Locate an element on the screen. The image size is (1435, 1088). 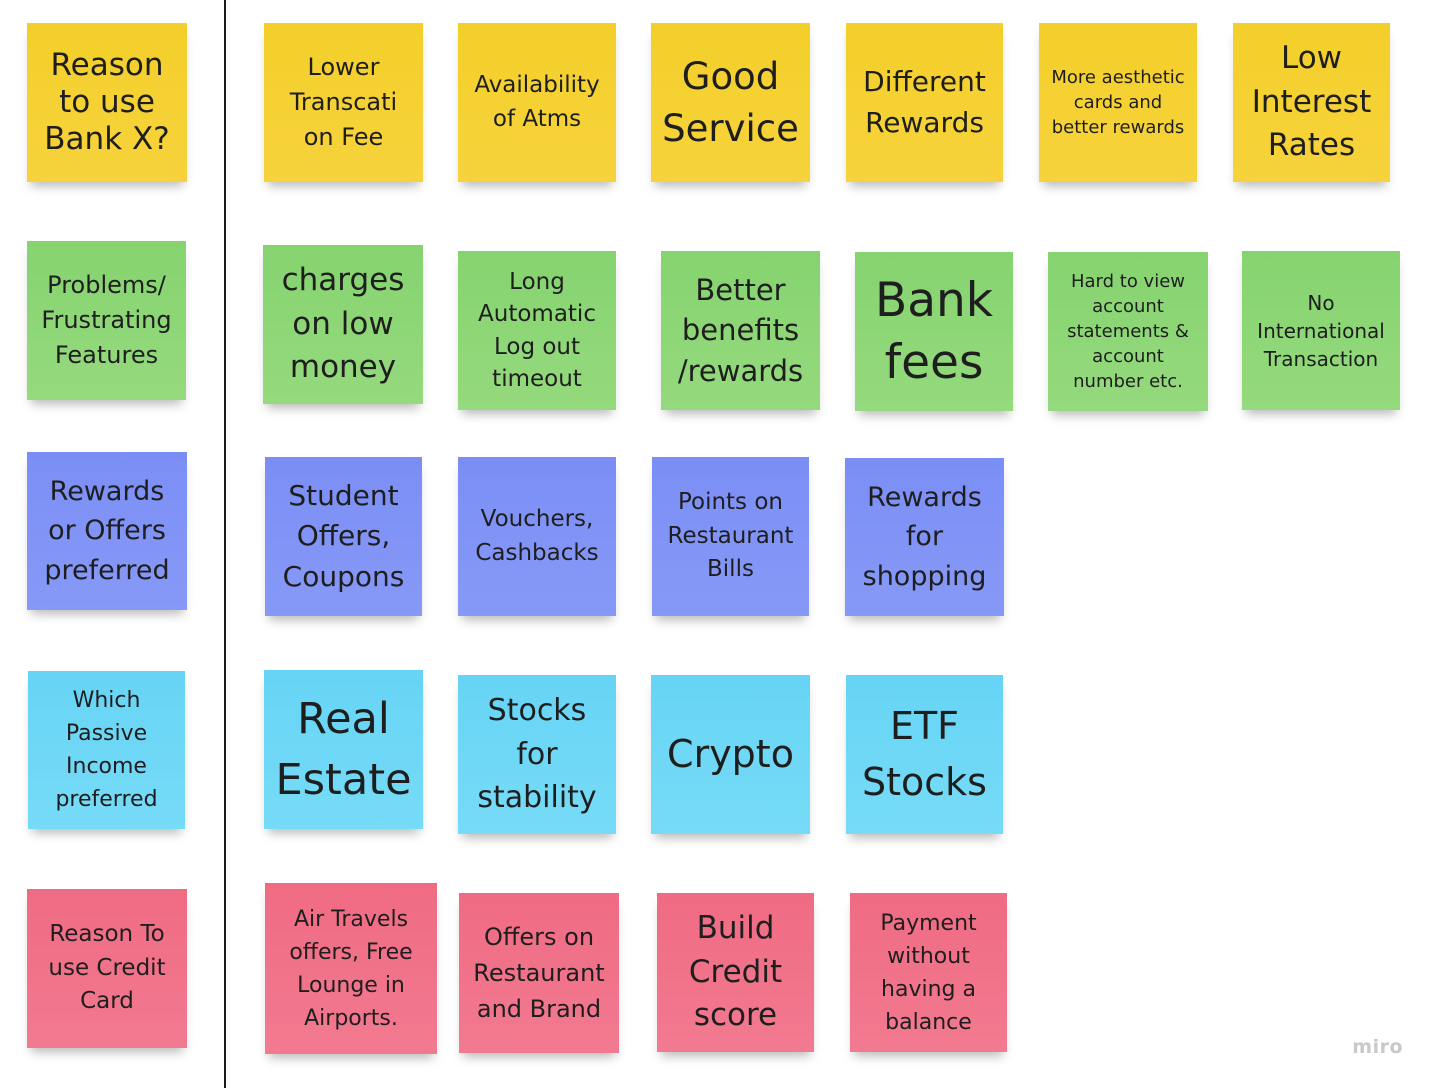
note-stocks-stability: Stocks for stability is located at coordinates (537, 754).